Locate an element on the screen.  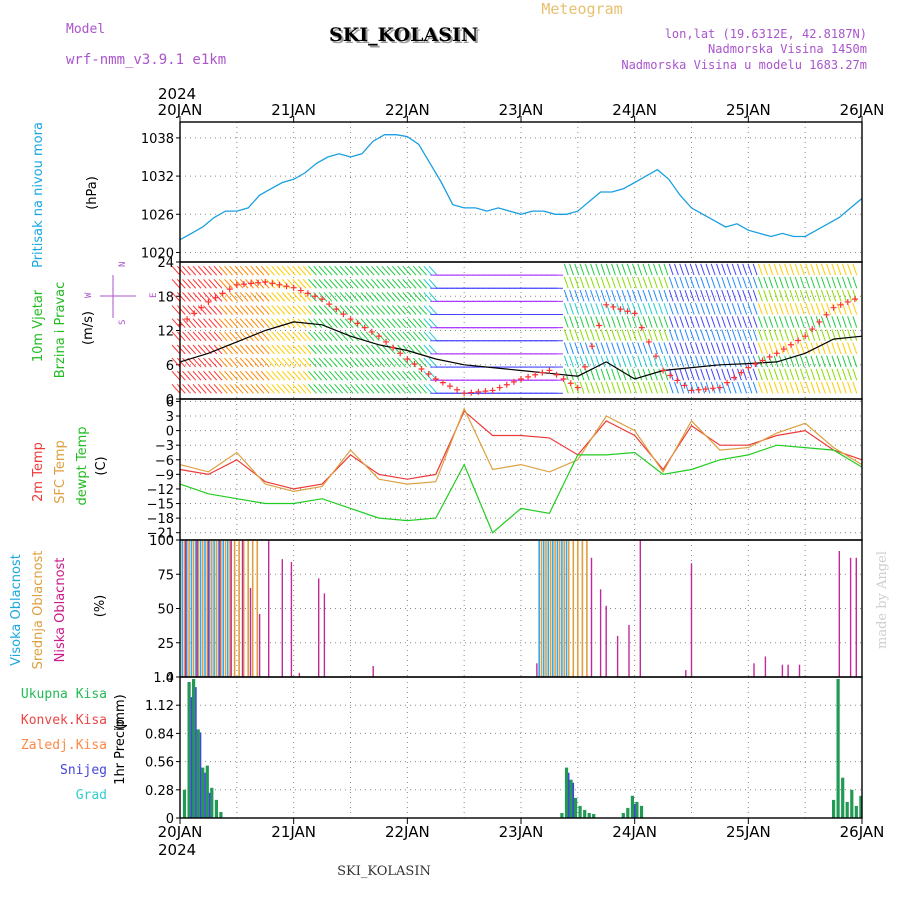
legend-snow: Snijeg is located at coordinates (83, 770).